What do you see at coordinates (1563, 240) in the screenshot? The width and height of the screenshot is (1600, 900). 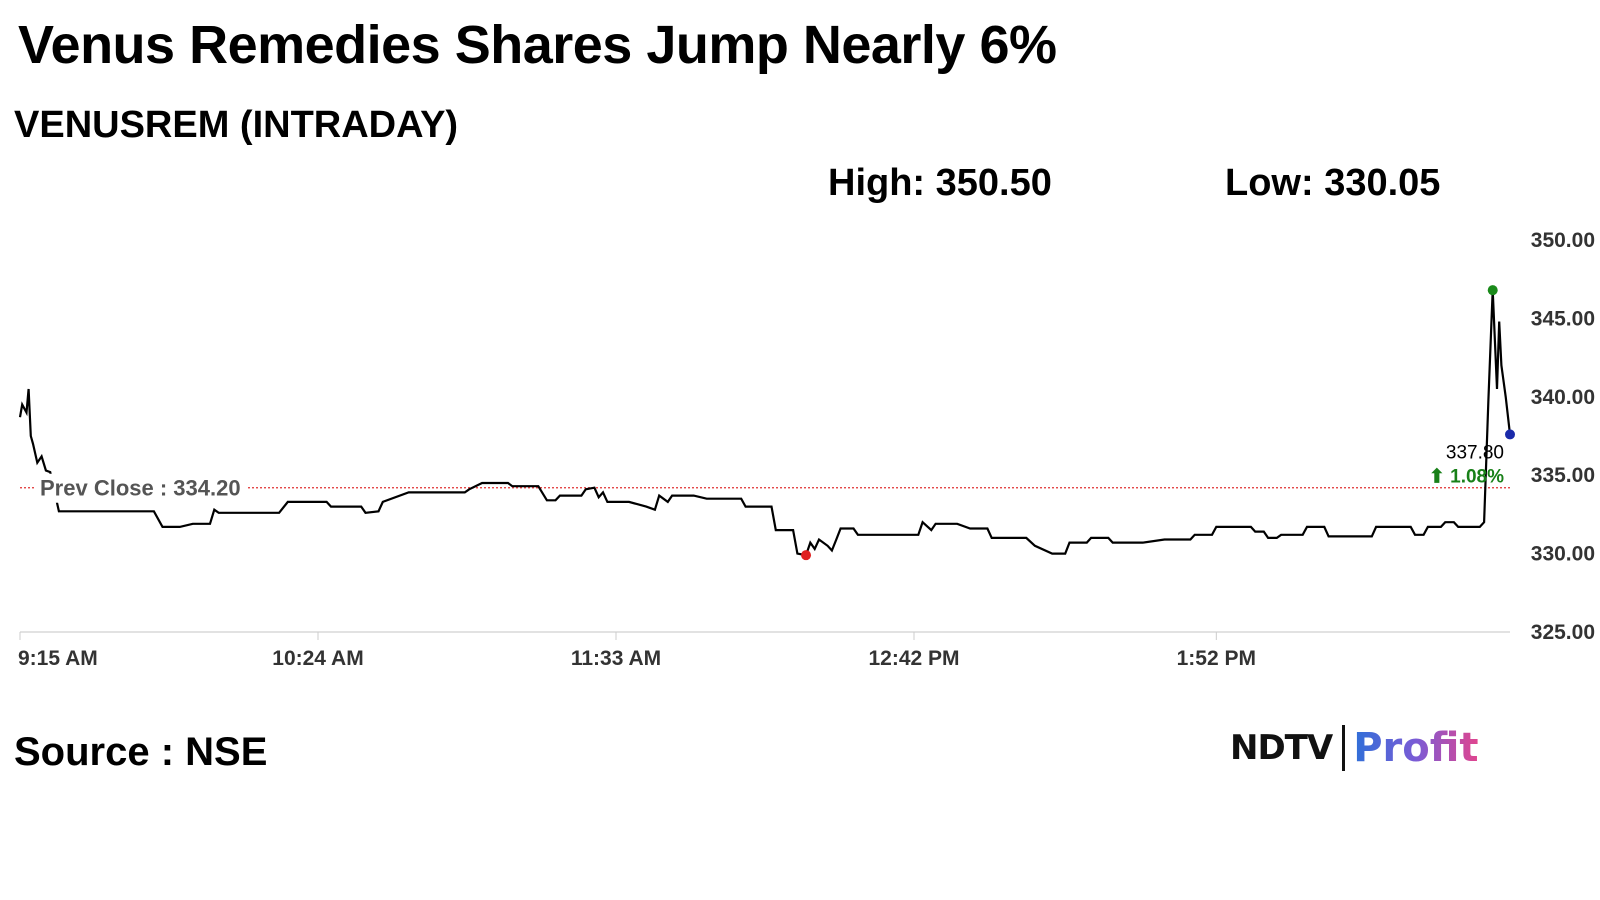 I see `y-tick-label: 350.00` at bounding box center [1563, 240].